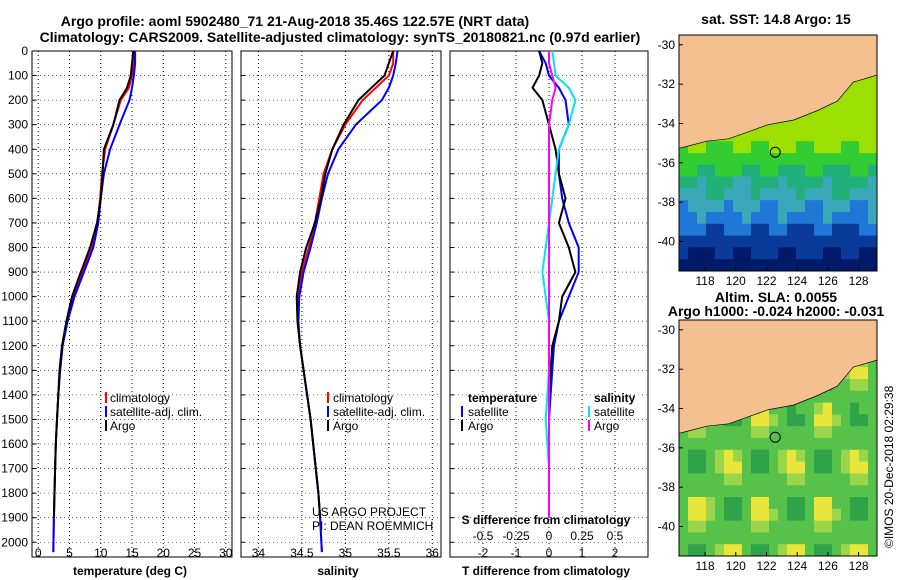  I want to click on salinity-xlabel: salinity, so click(338, 571).